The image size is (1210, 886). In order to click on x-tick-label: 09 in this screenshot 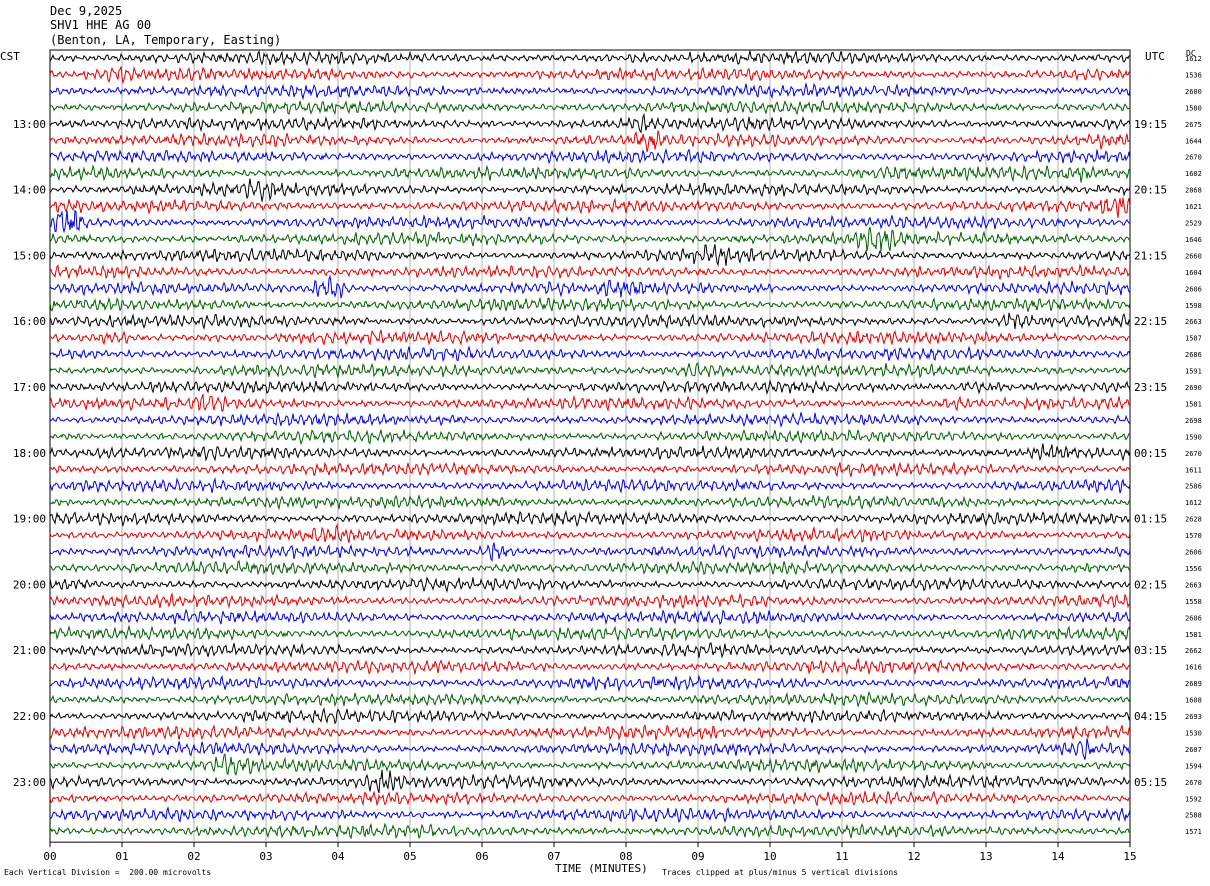, I will do `click(697, 856)`.